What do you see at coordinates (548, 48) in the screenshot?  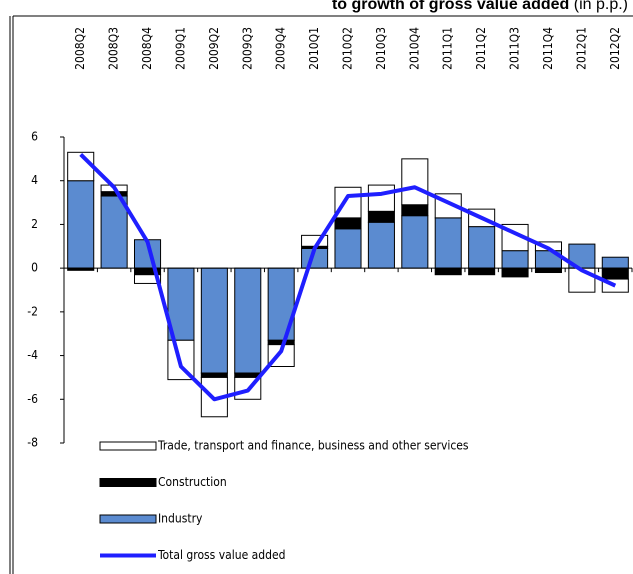 I see `x-tick-label: 2011Q4` at bounding box center [548, 48].